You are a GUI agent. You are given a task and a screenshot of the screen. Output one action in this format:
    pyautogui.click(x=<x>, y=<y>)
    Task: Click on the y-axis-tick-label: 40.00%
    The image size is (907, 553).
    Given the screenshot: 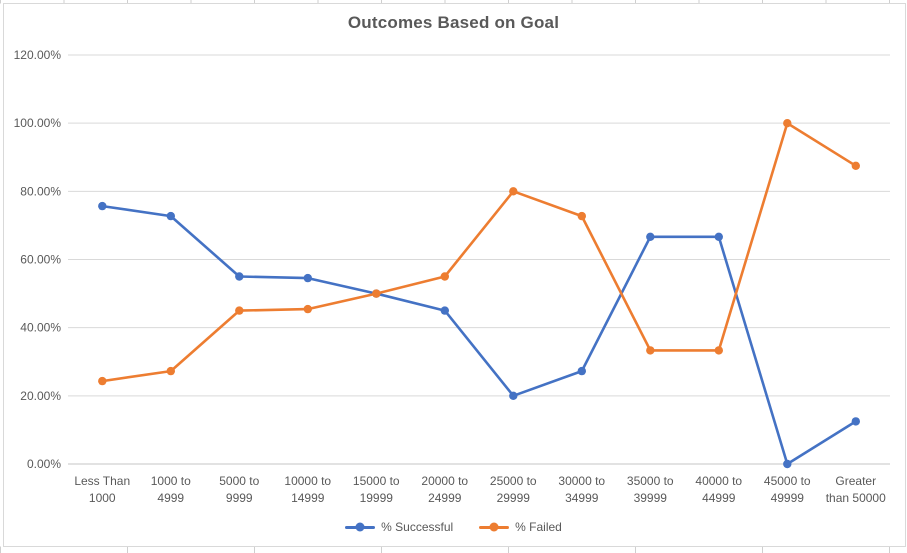 What is the action you would take?
    pyautogui.click(x=40, y=328)
    